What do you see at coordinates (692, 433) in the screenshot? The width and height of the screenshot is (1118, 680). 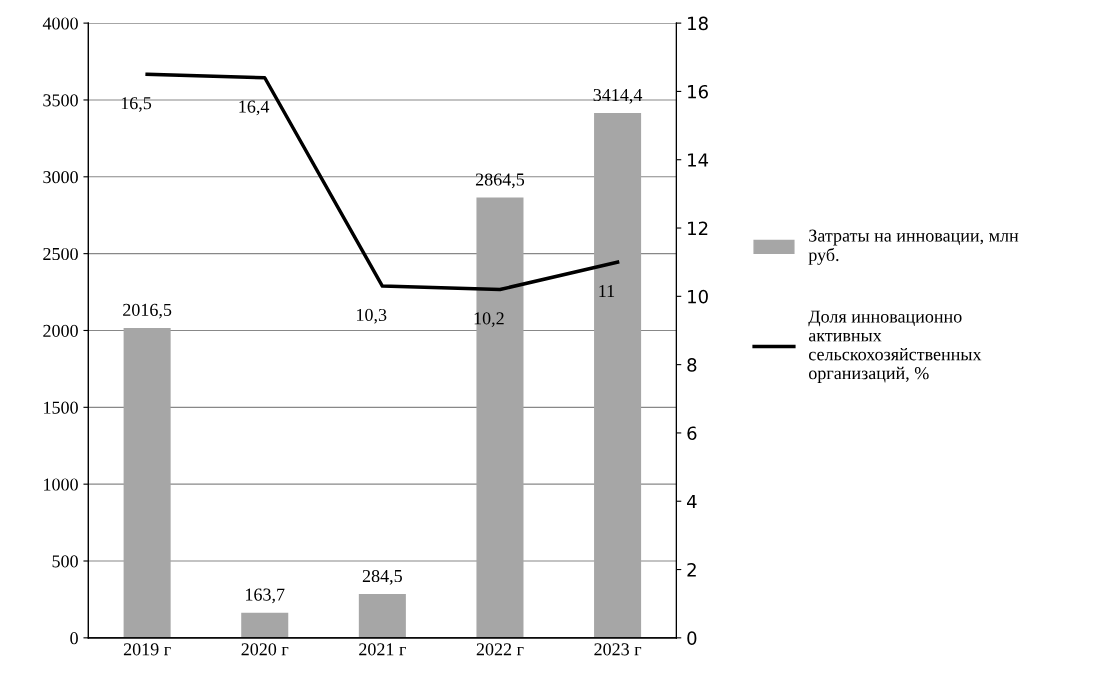 I see `y2-tick-label: 6` at bounding box center [692, 433].